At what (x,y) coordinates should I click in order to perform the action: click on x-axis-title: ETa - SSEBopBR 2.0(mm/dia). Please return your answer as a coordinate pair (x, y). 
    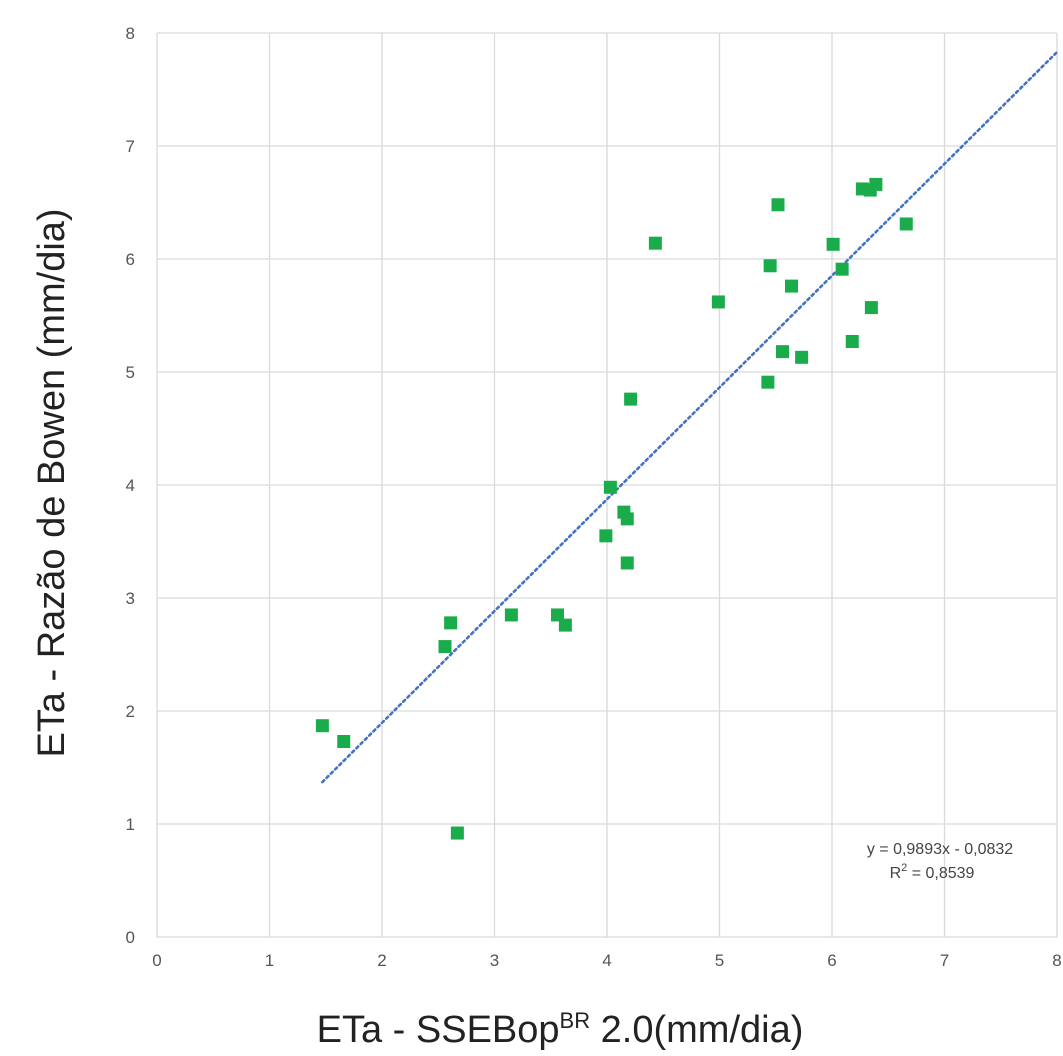
    Looking at the image, I should click on (560, 1029).